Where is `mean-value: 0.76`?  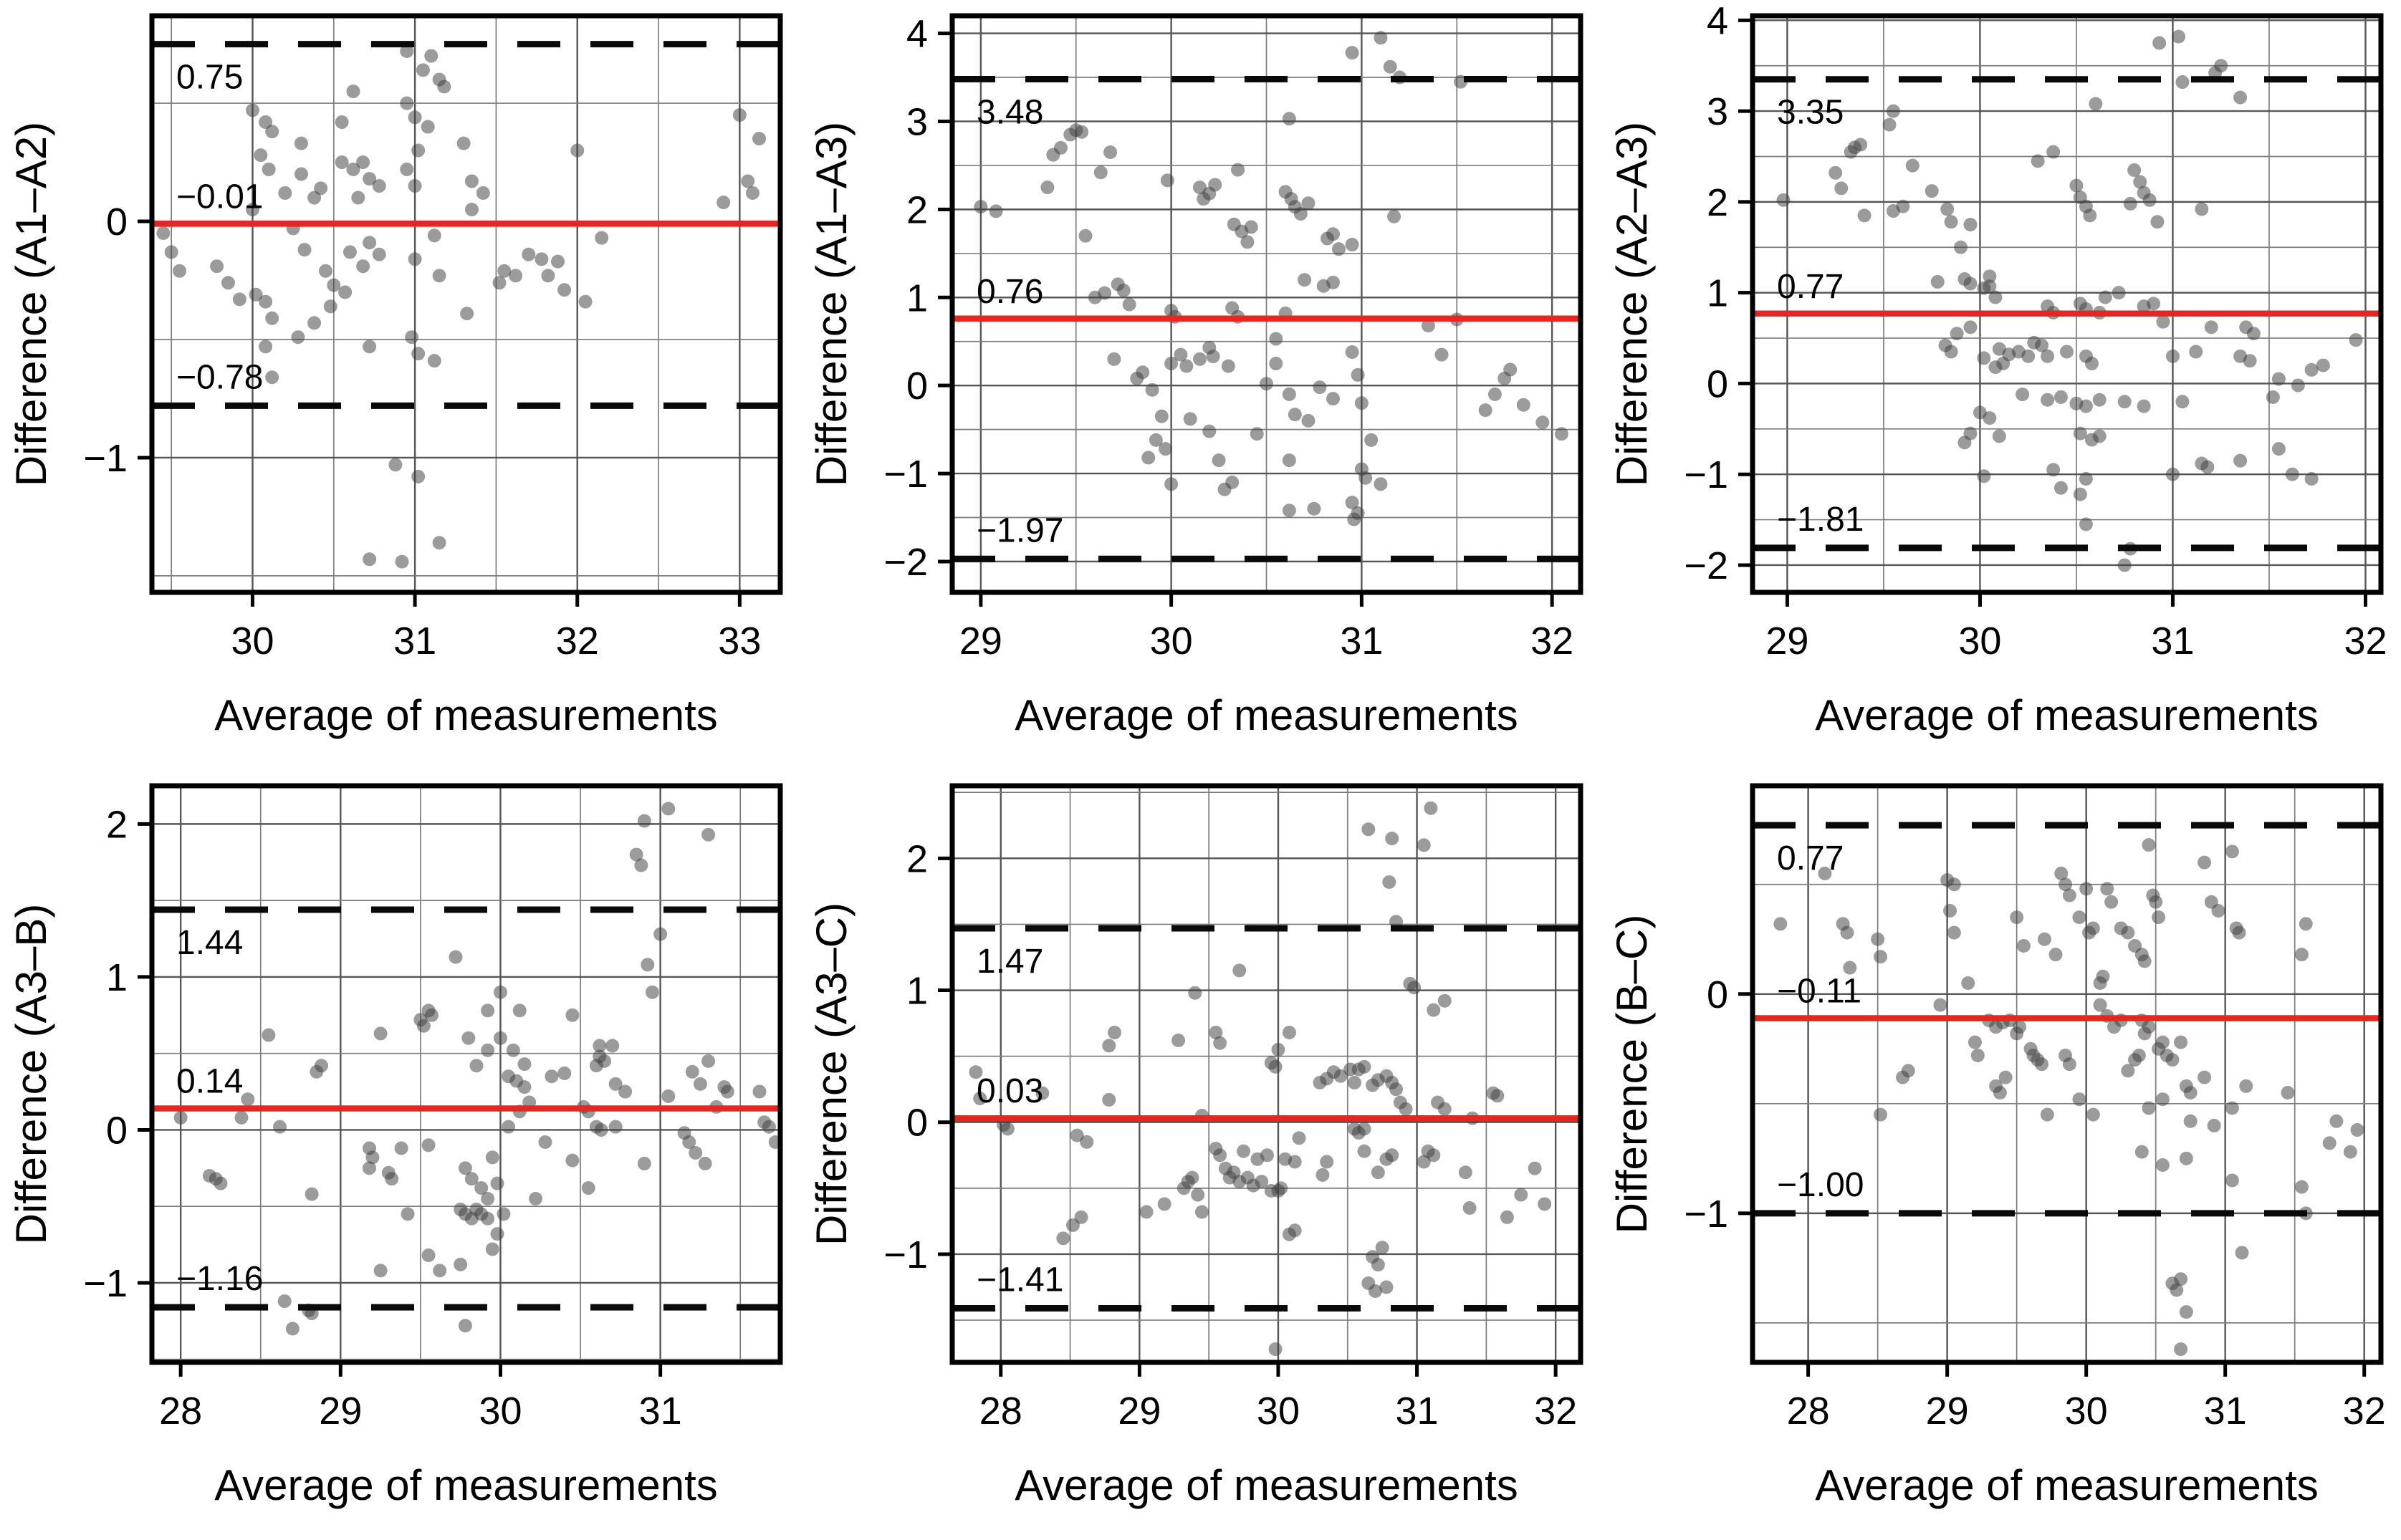 mean-value: 0.76 is located at coordinates (1010, 292).